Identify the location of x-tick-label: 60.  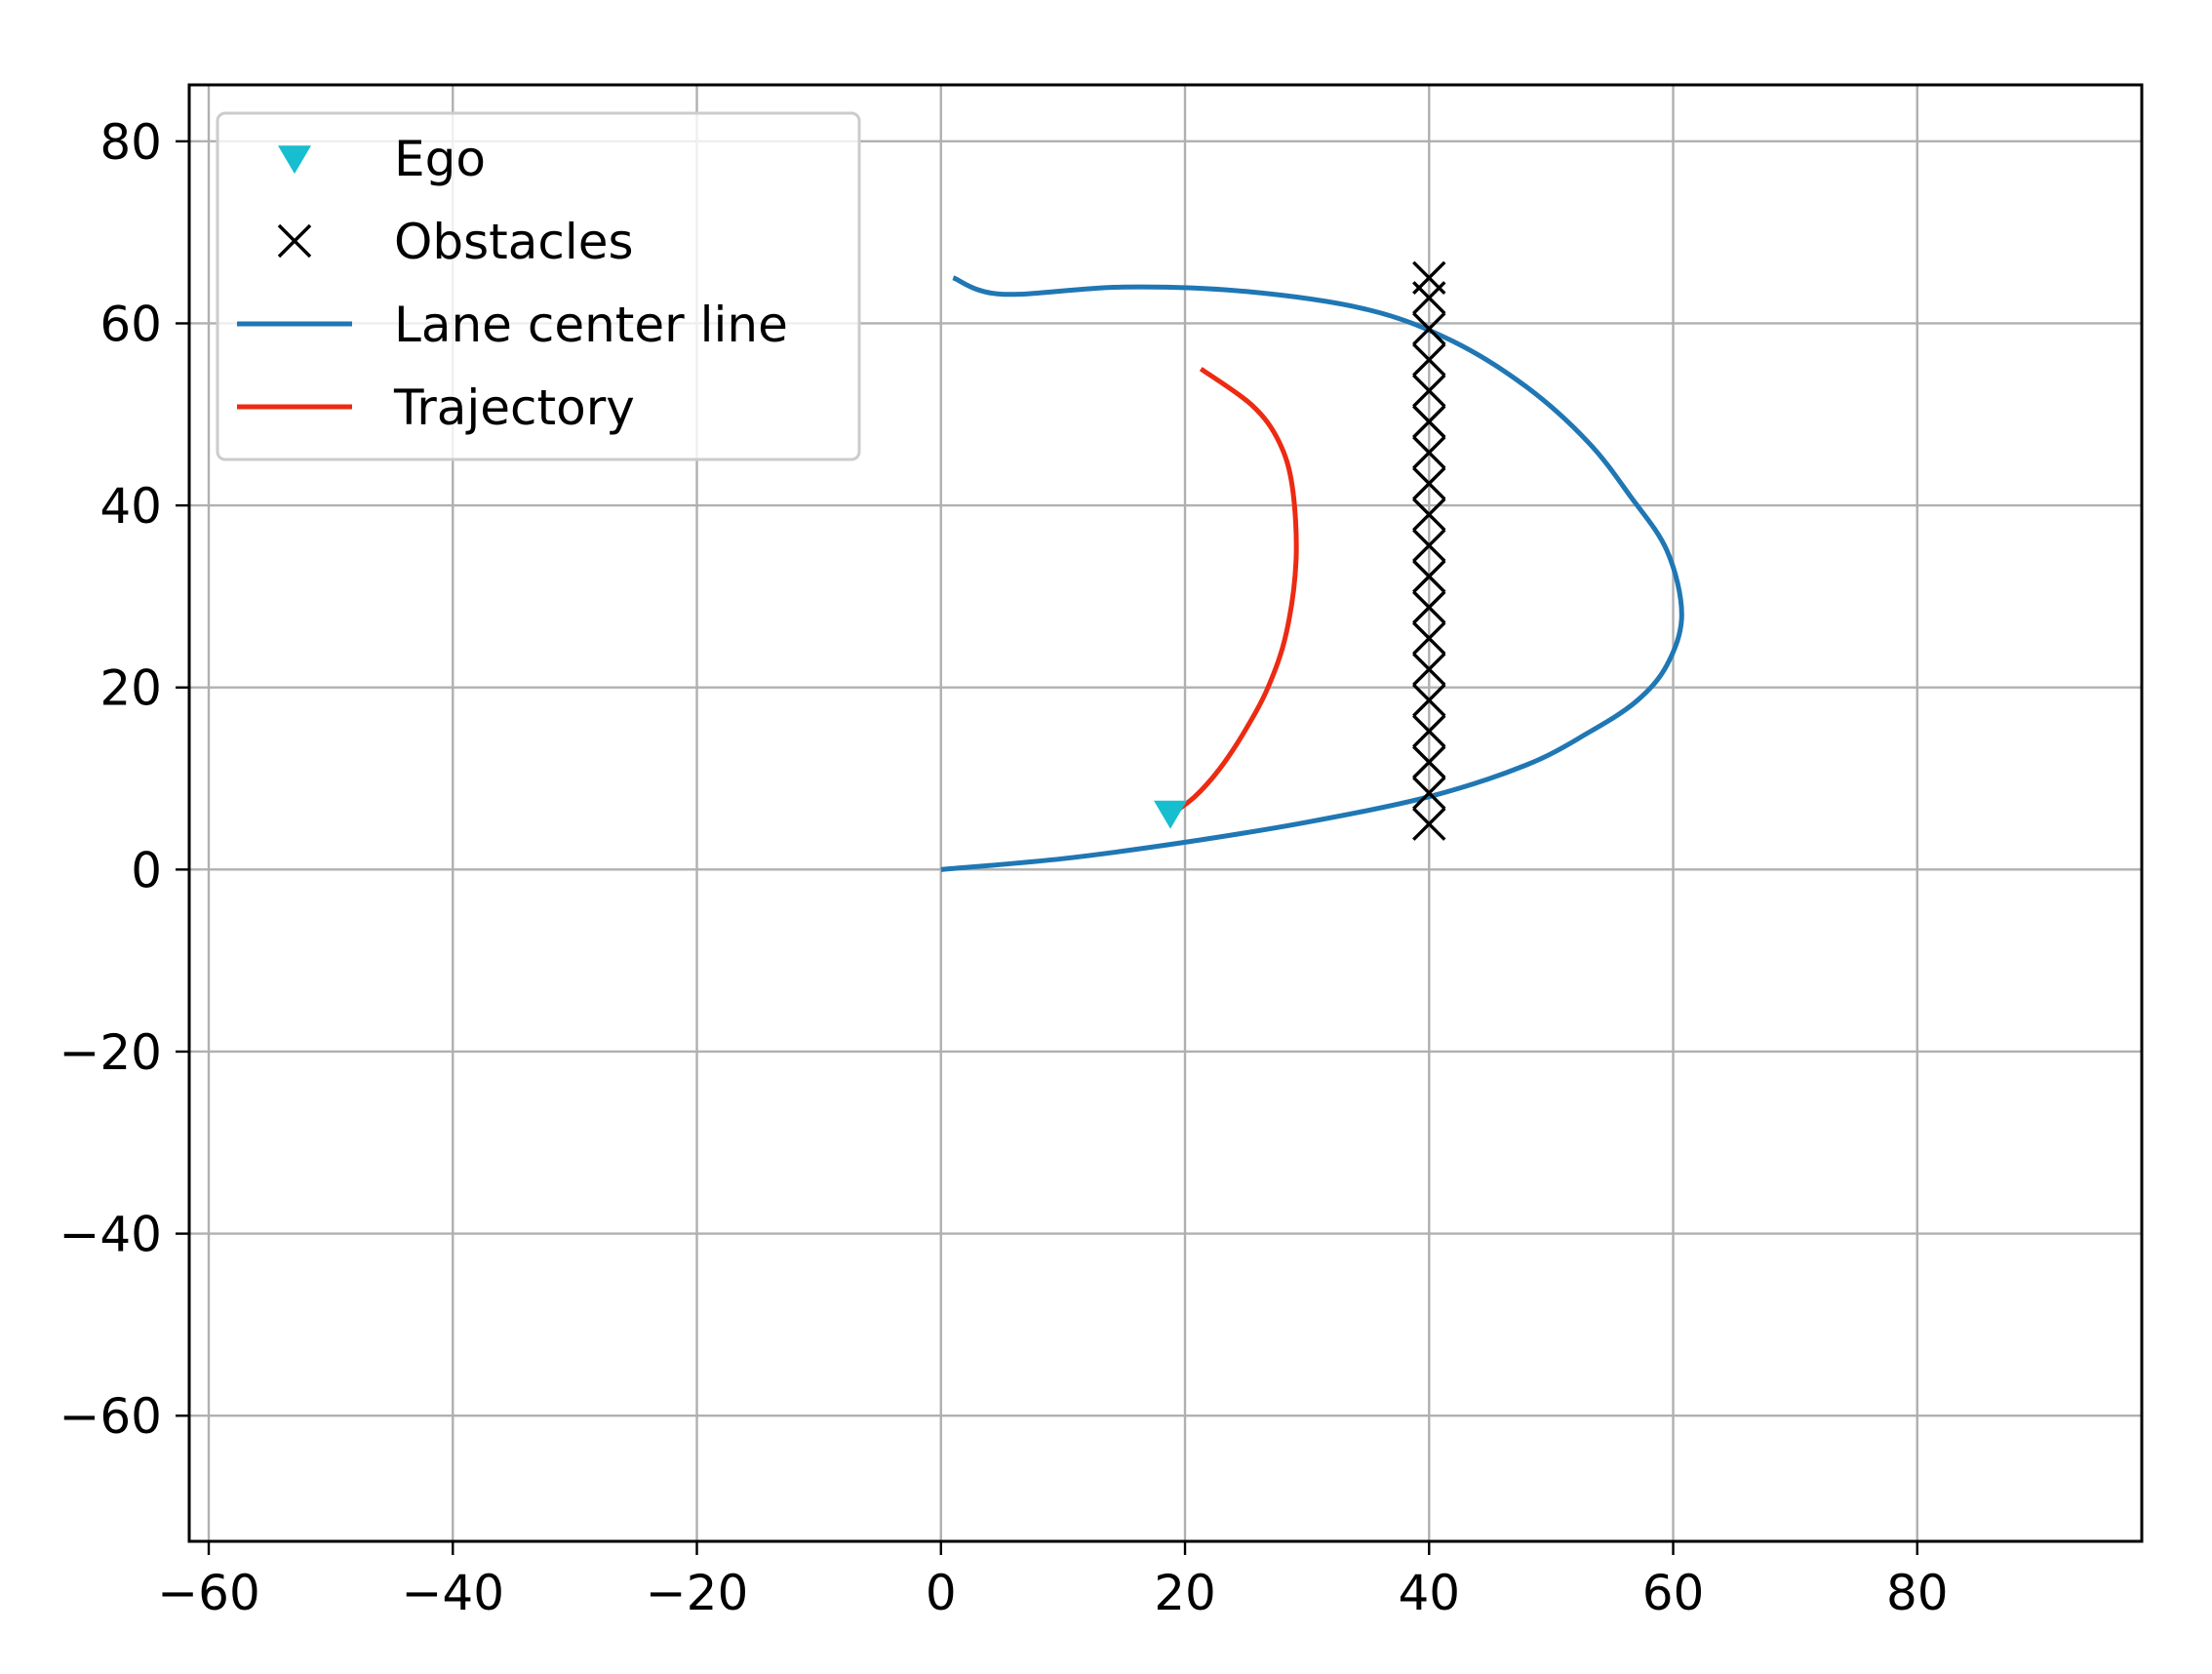
(1673, 1593).